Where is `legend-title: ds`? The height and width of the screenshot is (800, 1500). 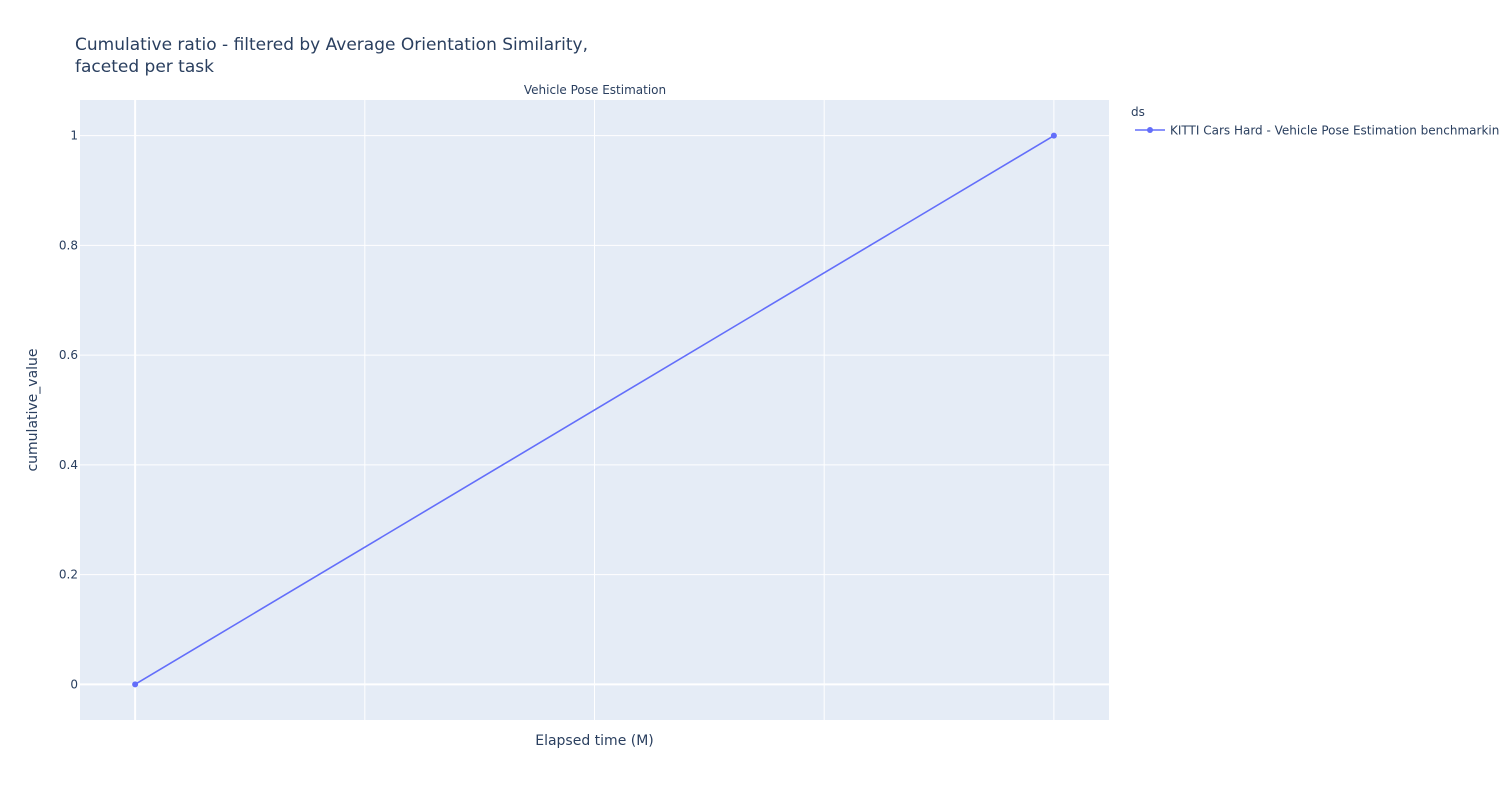 legend-title: ds is located at coordinates (1138, 112).